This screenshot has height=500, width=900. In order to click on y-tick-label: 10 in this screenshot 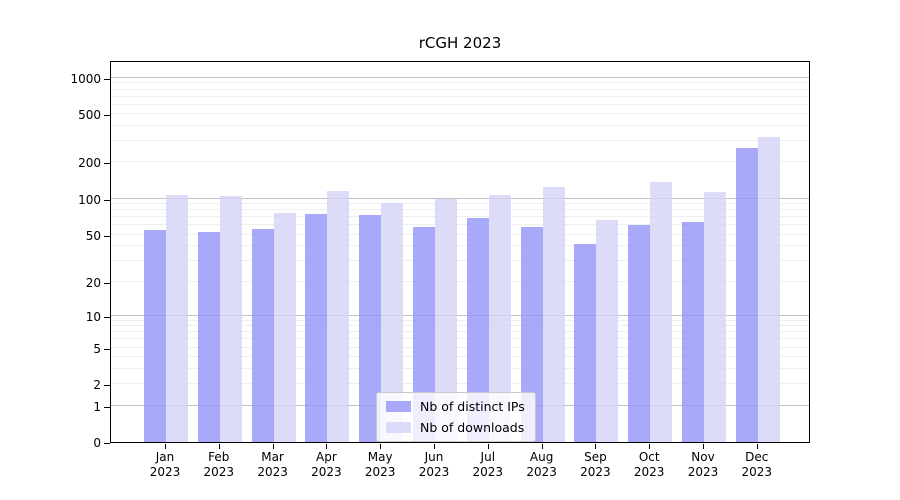, I will do `click(93, 316)`.